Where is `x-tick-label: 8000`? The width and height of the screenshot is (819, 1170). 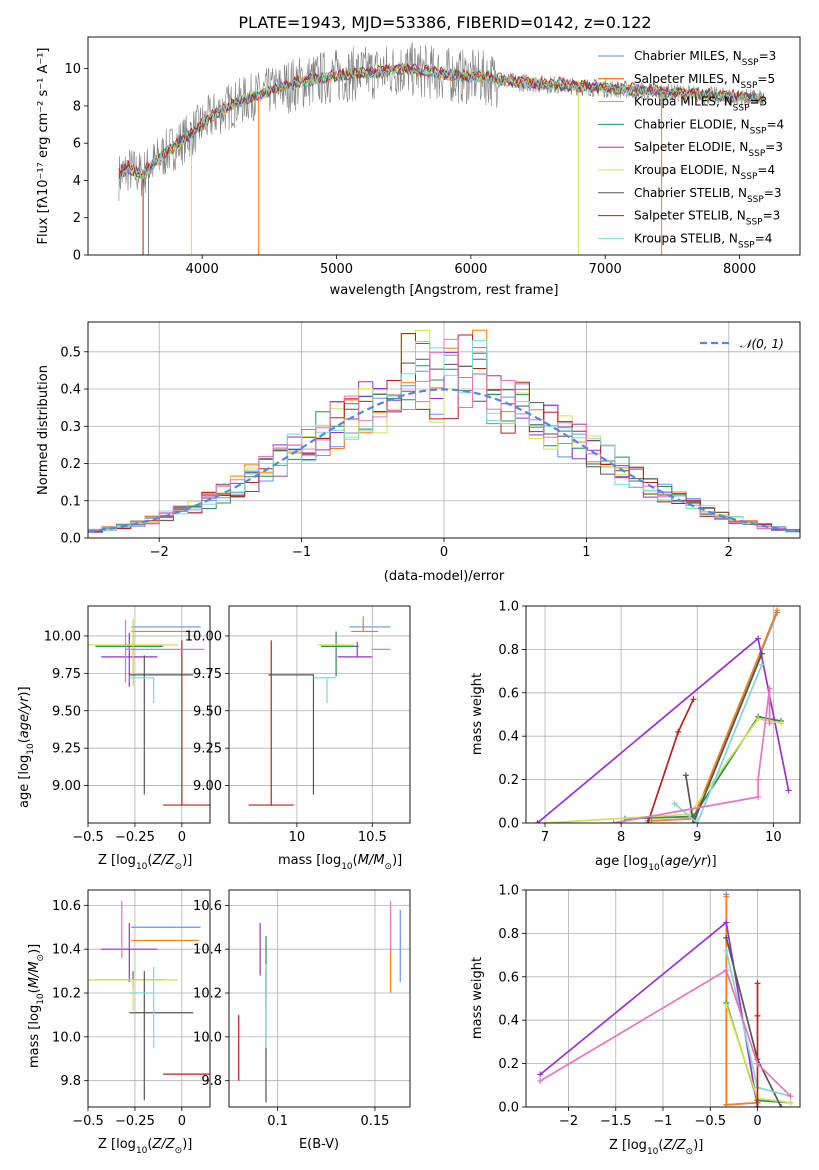 x-tick-label: 8000 is located at coordinates (739, 269).